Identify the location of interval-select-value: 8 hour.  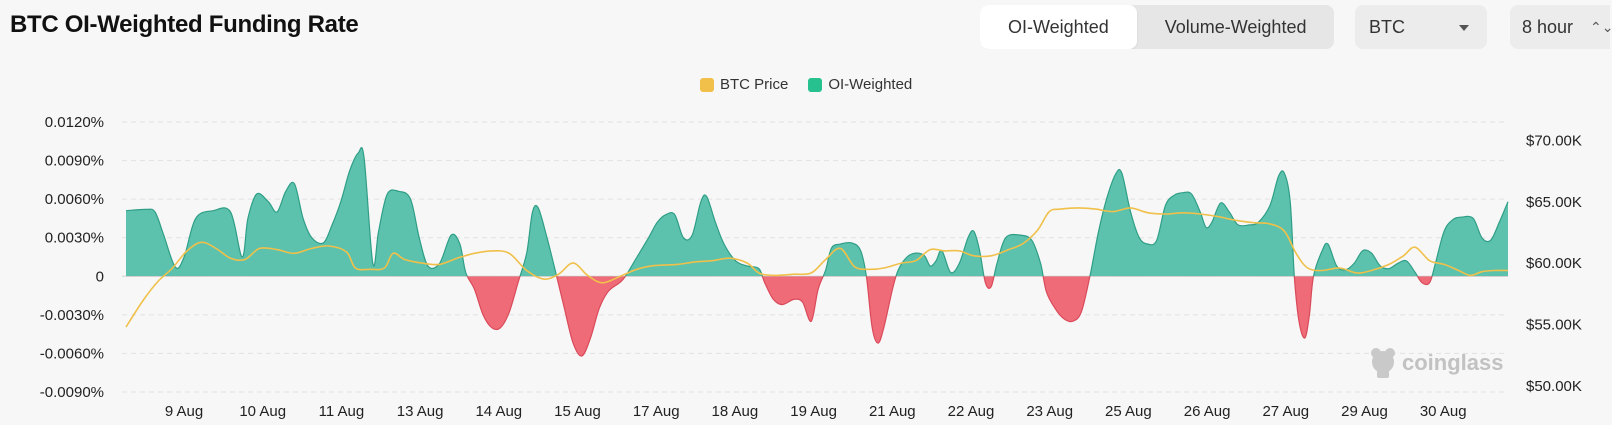
(1548, 27).